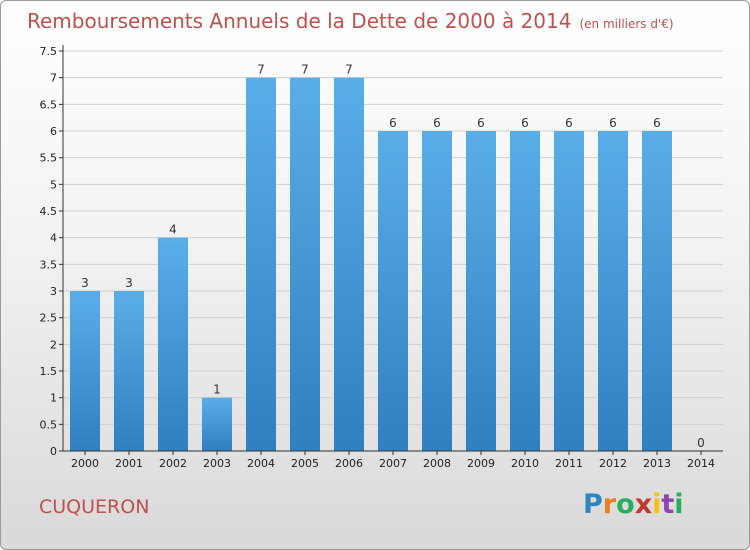 The width and height of the screenshot is (750, 550). Describe the element at coordinates (53, 184) in the screenshot. I see `y-tick-label: 5` at that location.